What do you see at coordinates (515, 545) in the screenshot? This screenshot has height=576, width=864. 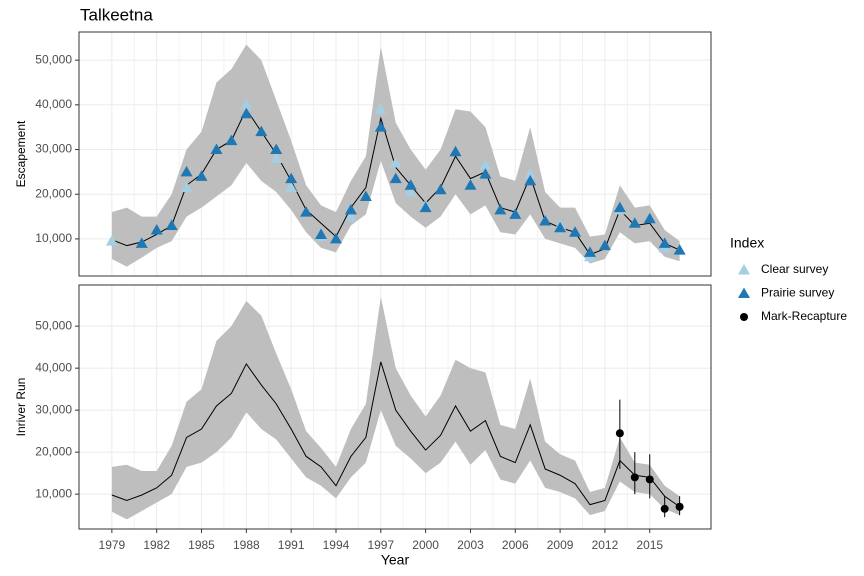 I see `x-tick-label: 2006` at bounding box center [515, 545].